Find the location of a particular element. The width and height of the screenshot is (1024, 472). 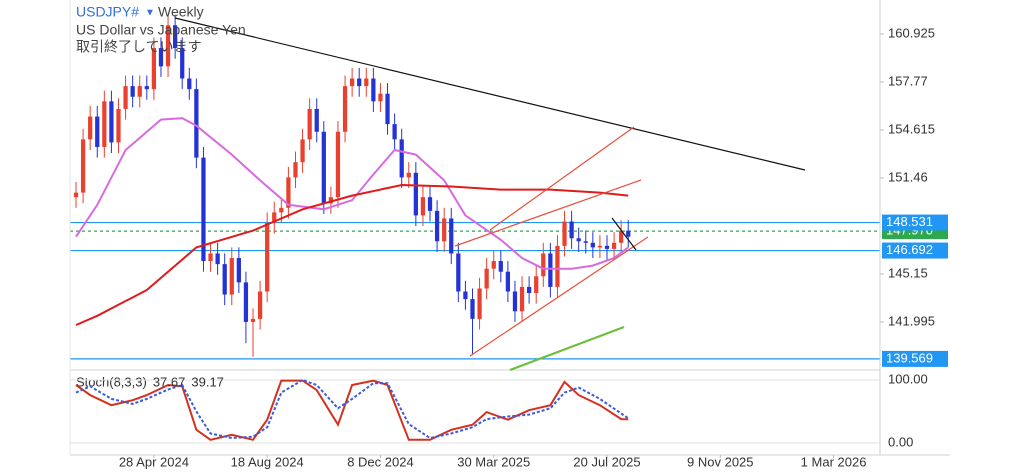

x-tick-label: 20 Jul 2025 is located at coordinates (606, 461).